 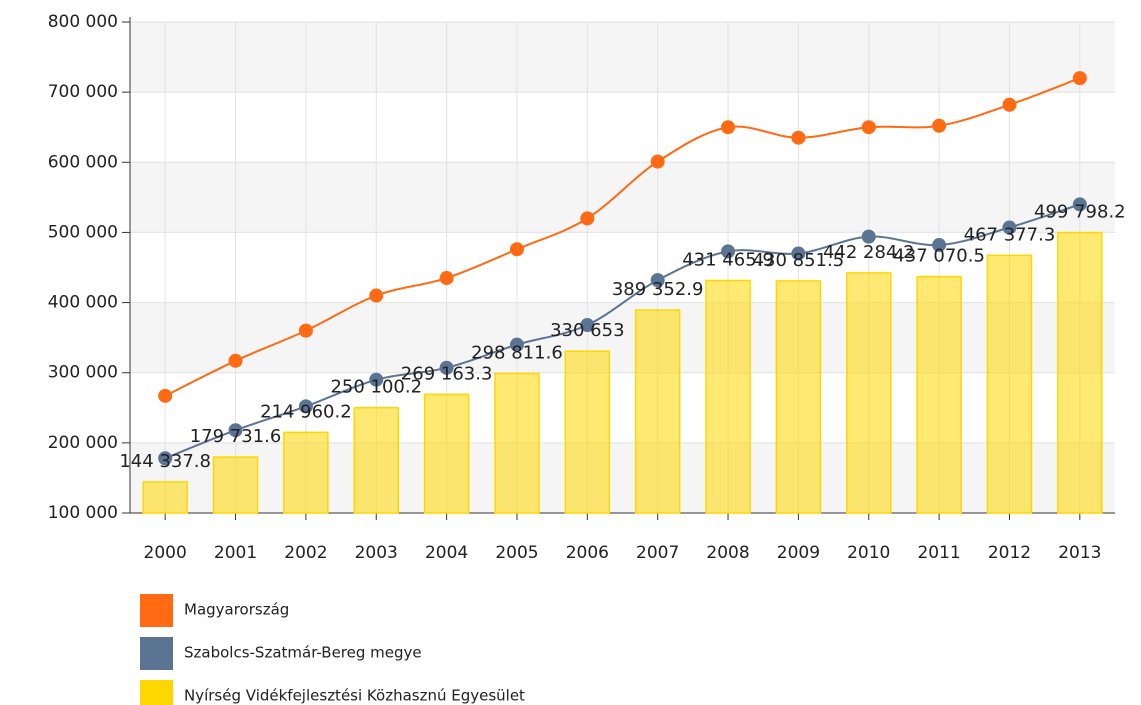 What do you see at coordinates (83, 92) in the screenshot?
I see `y-tick-label: 700 000` at bounding box center [83, 92].